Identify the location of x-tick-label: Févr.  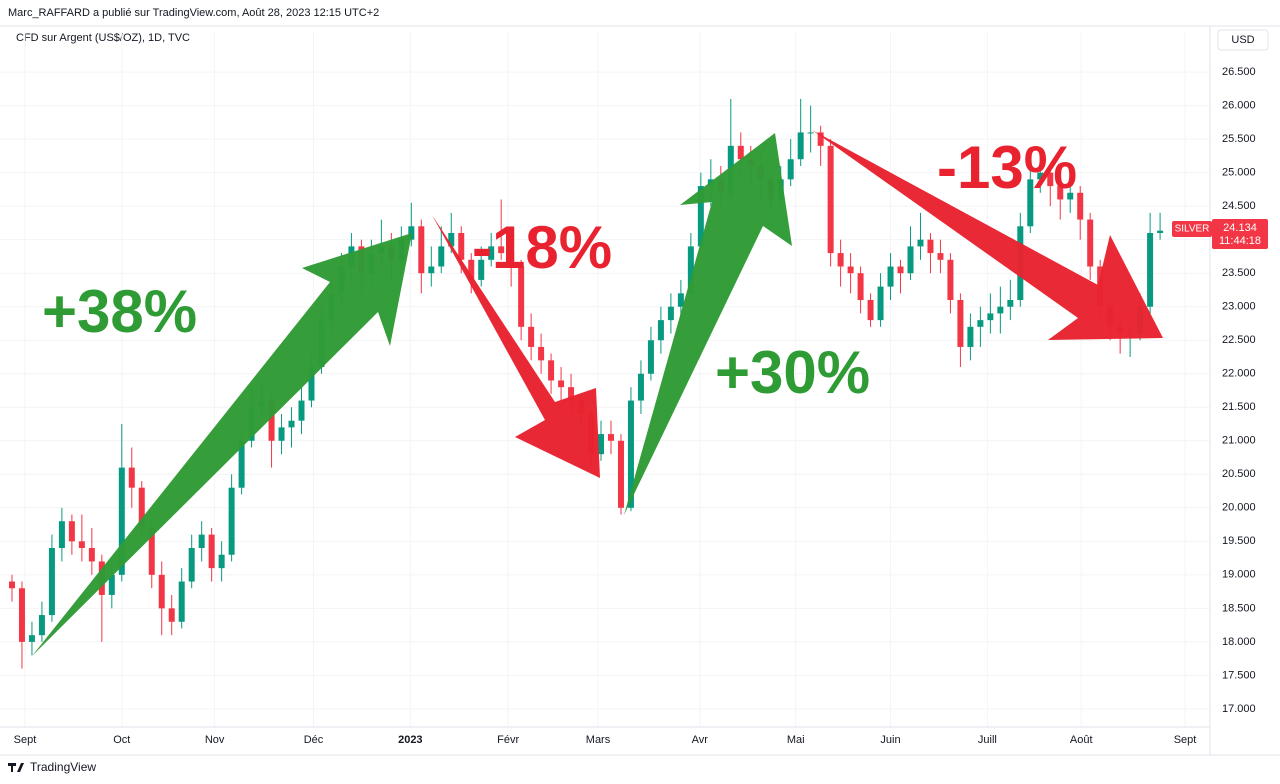
(508, 740).